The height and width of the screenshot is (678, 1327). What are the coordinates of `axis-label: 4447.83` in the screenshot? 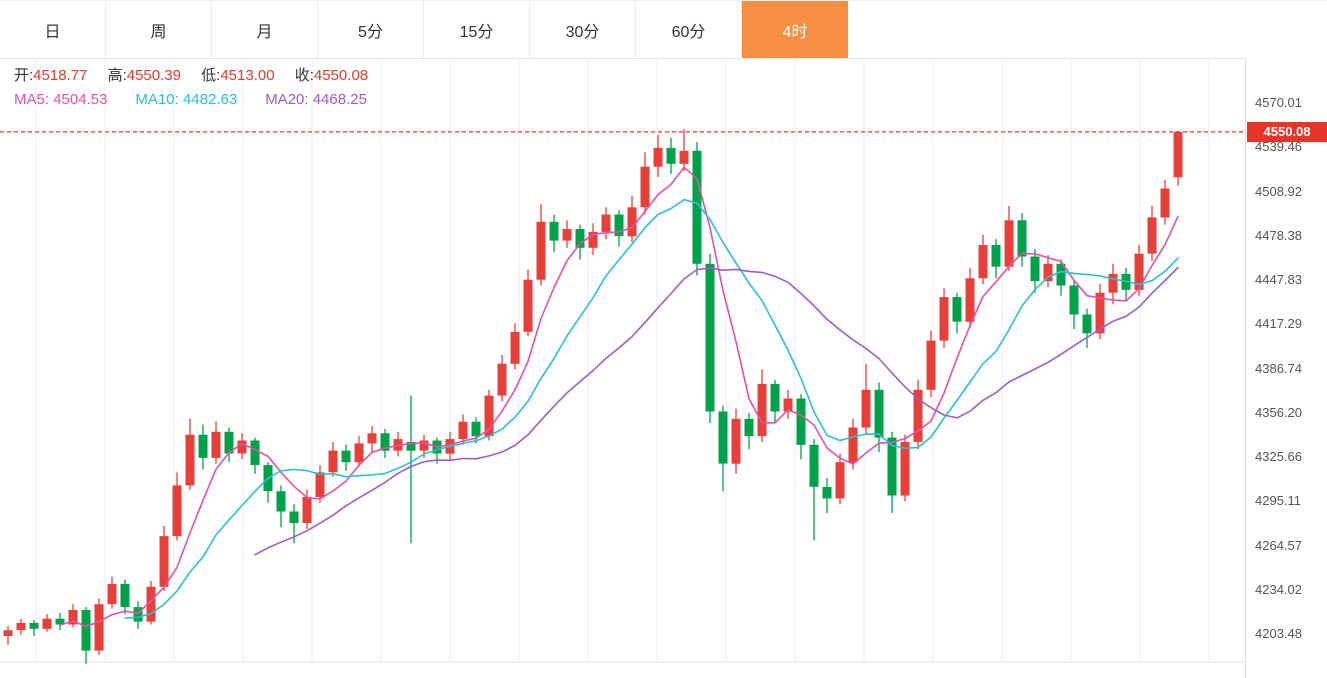 It's located at (1278, 279).